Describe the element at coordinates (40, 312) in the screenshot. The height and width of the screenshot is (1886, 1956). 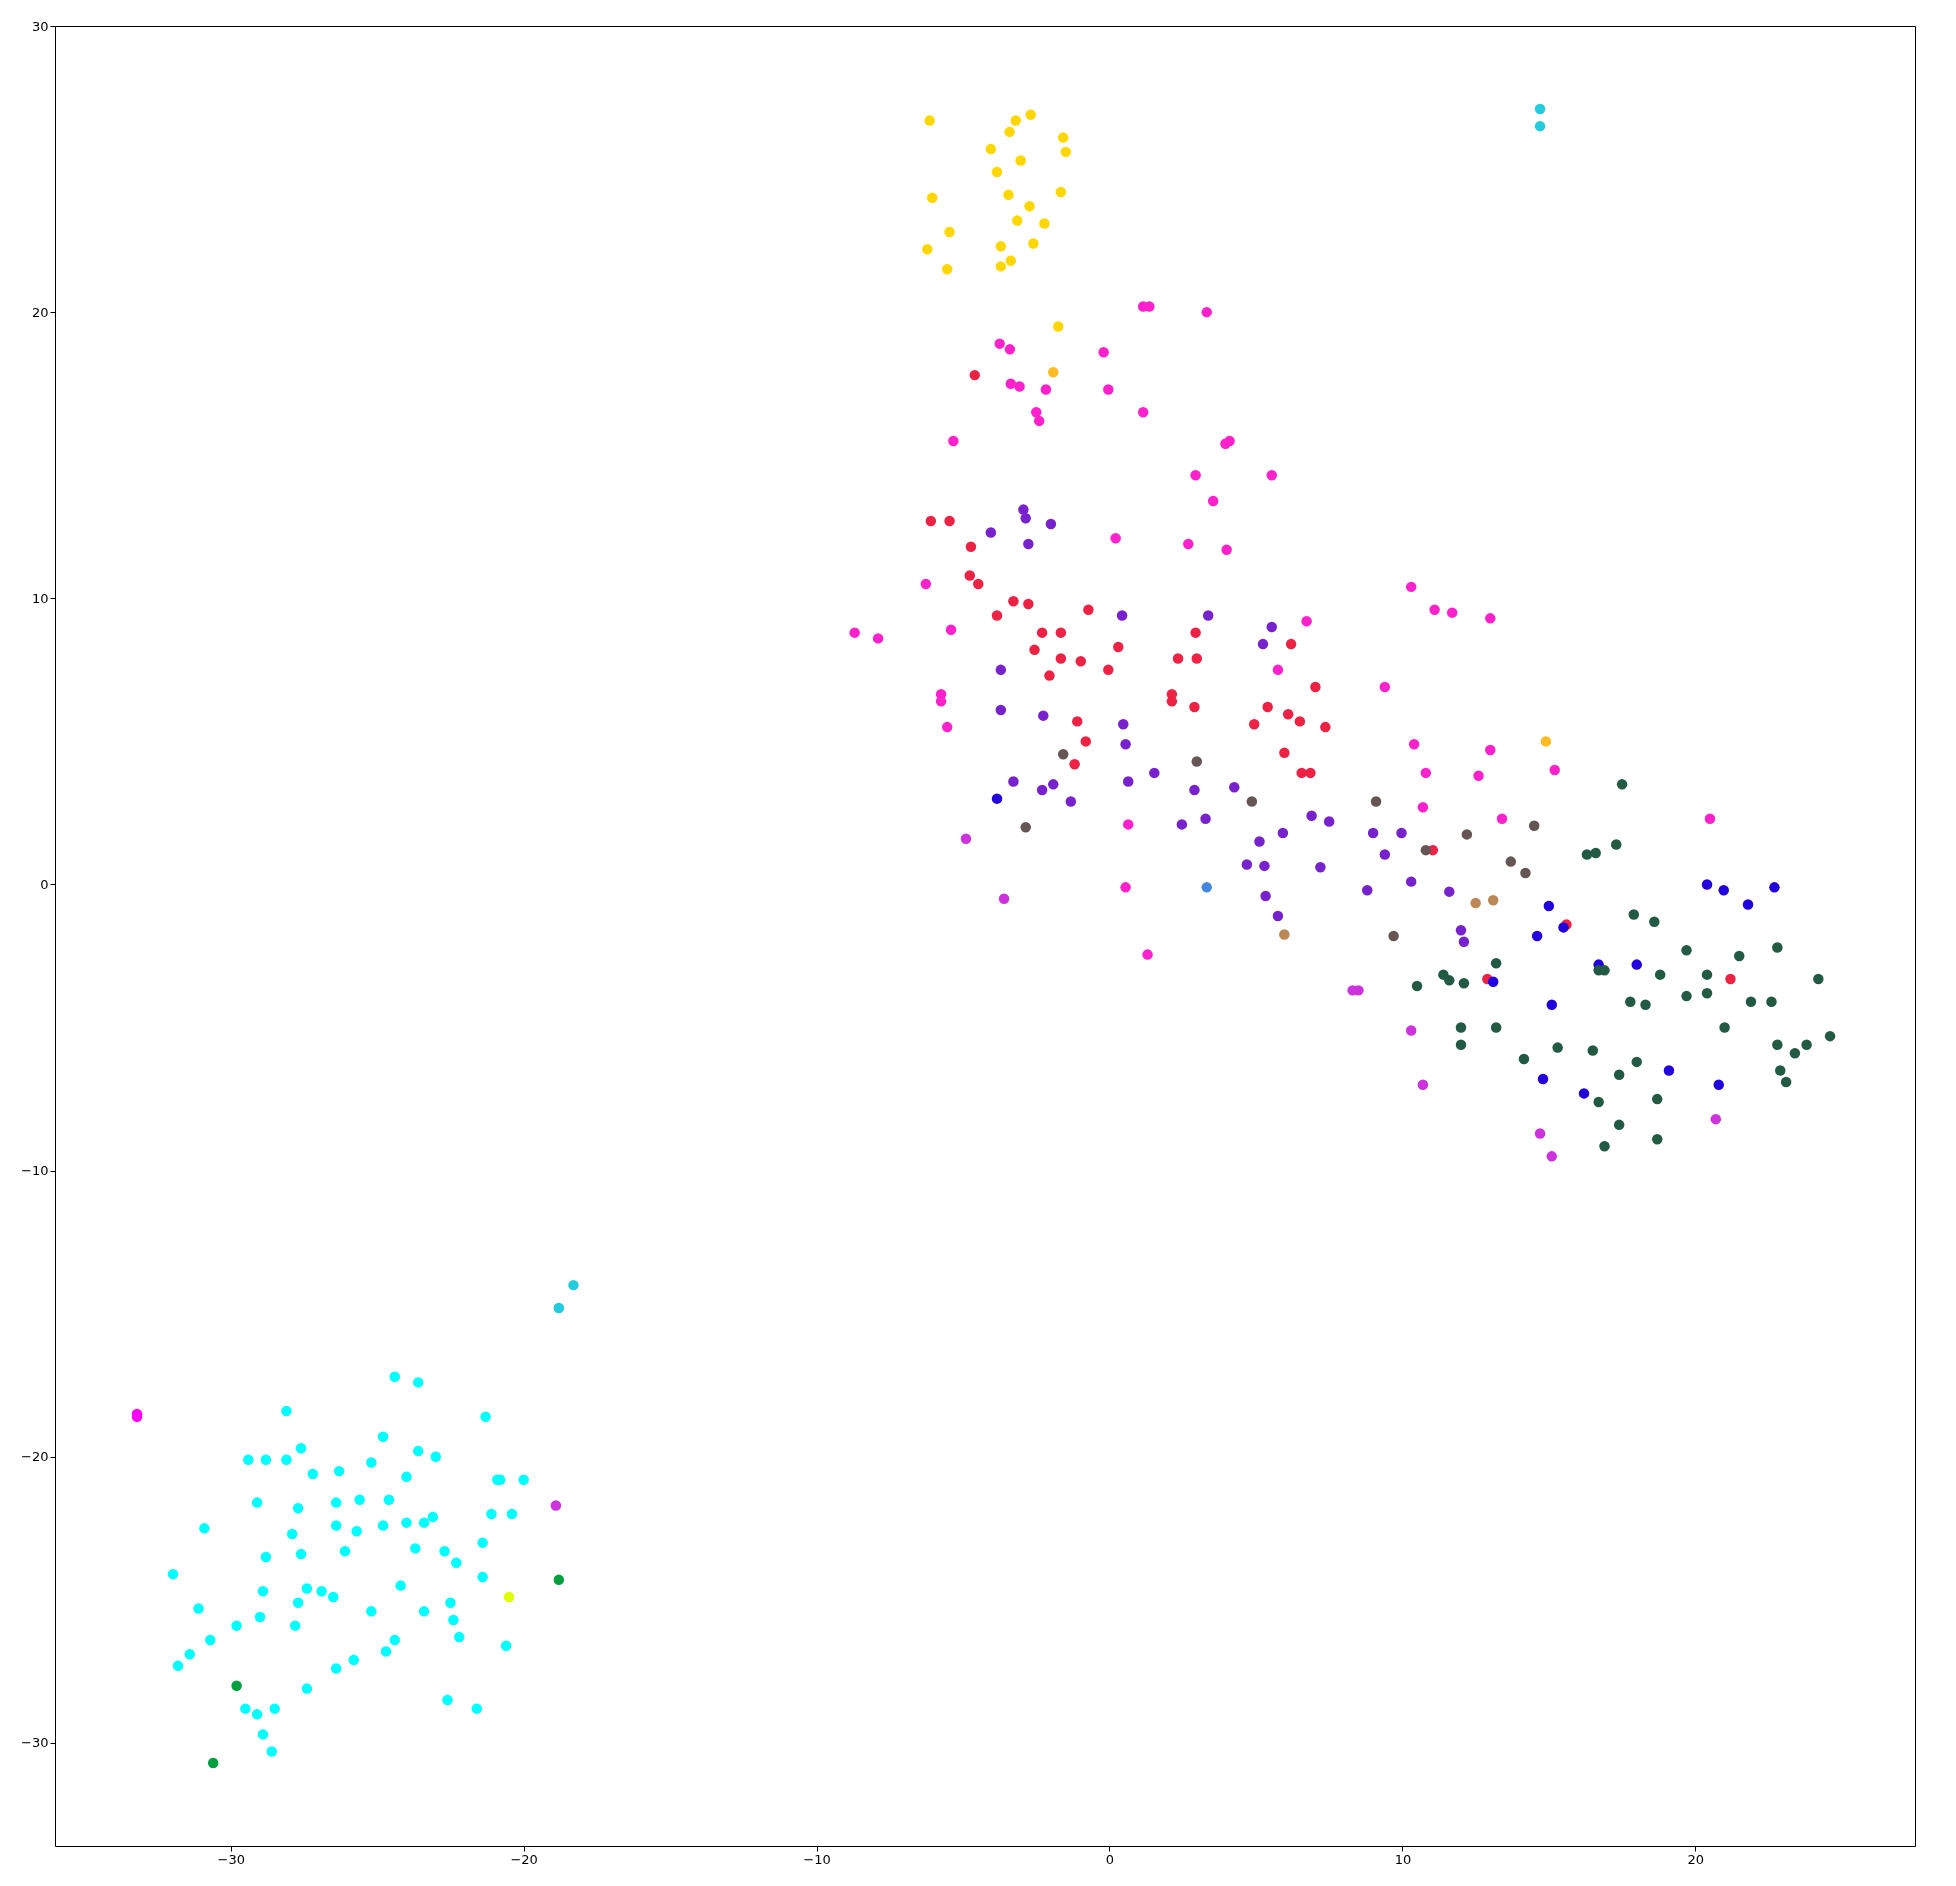
I see `y-tick-label: 20` at that location.